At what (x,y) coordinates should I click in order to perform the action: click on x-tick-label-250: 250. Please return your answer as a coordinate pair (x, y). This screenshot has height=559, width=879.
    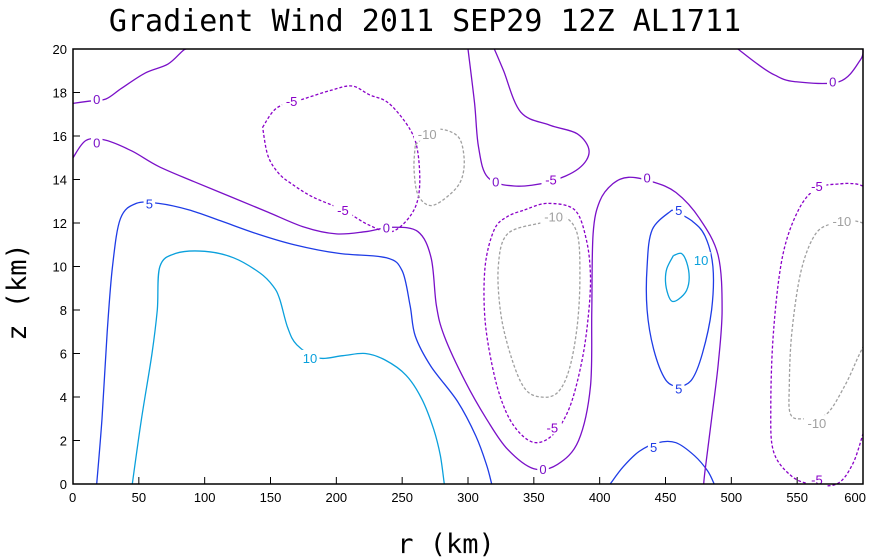
    Looking at the image, I should click on (402, 497).